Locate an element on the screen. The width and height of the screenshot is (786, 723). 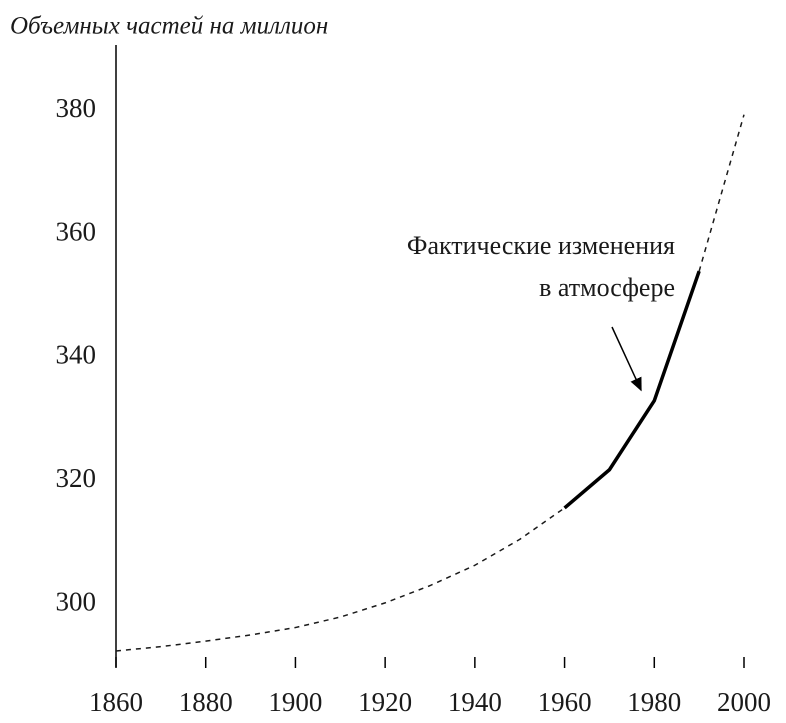
x-tick-label: 2000 is located at coordinates (744, 702).